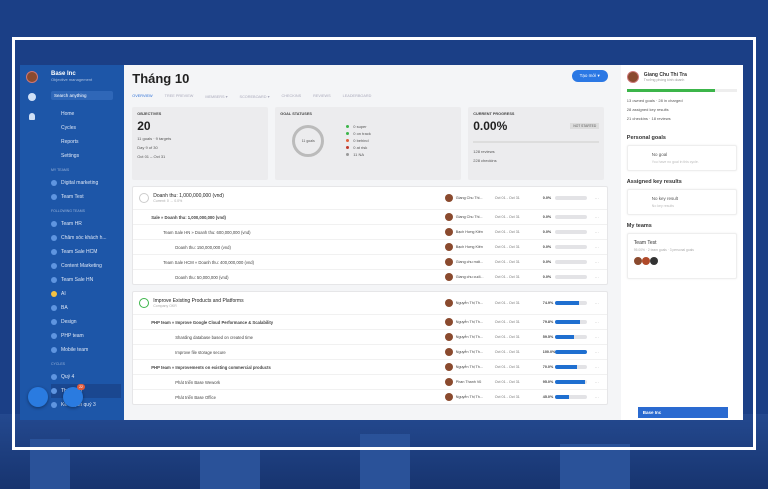 This screenshot has height=489, width=768. Describe the element at coordinates (79, 252) in the screenshot. I see `sidebar-item-label: Team Sale HCM` at that location.